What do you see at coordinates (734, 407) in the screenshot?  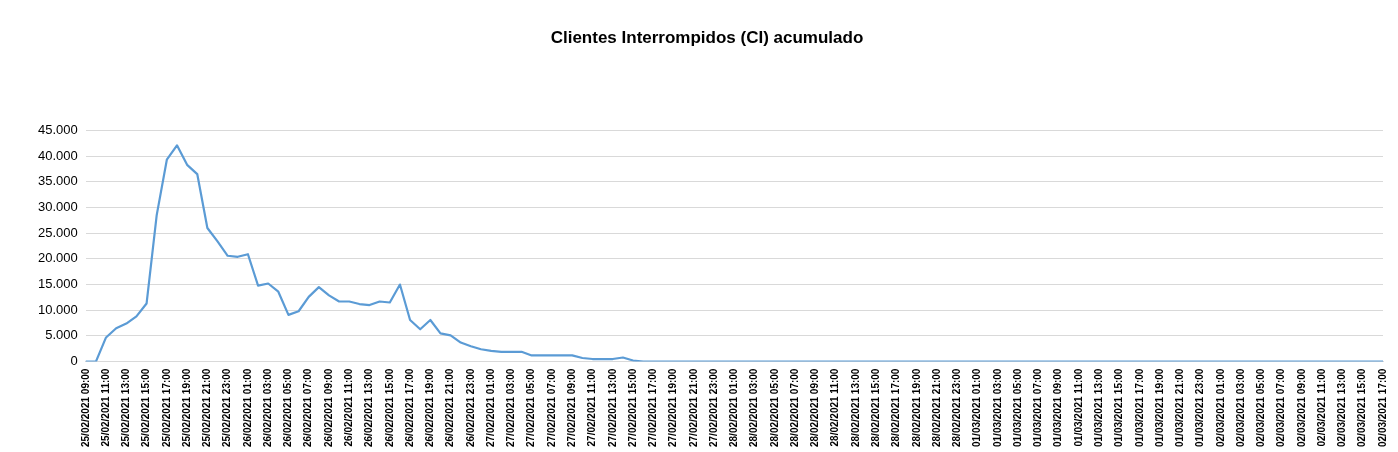 I see `x-tick-label: 28/02/2021 01:00` at bounding box center [734, 407].